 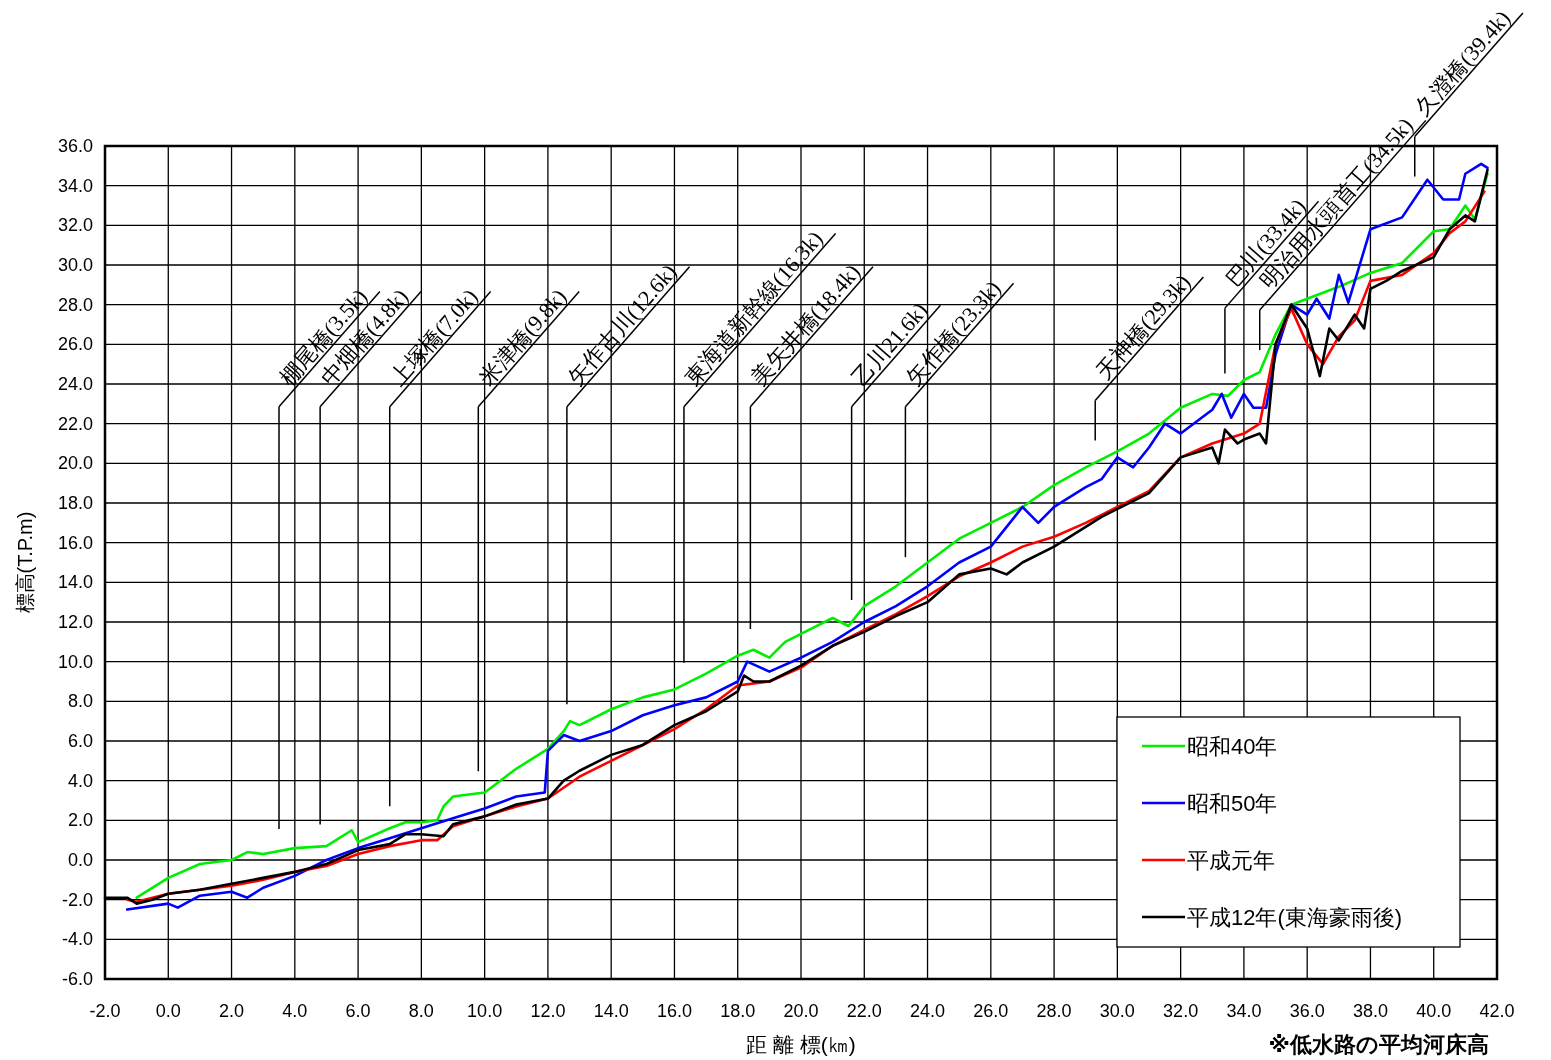 What do you see at coordinates (358, 1011) in the screenshot?
I see `x-tick-label: 6.0` at bounding box center [358, 1011].